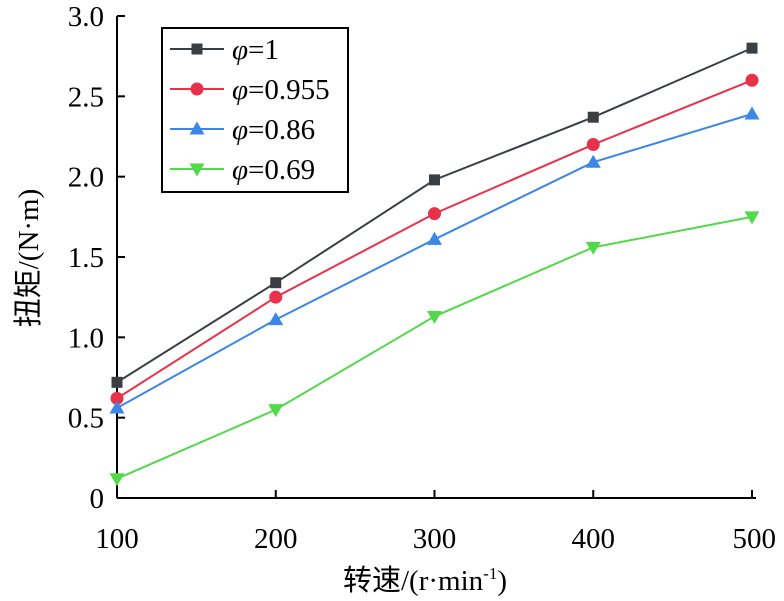 Image resolution: width=784 pixels, height=601 pixels. What do you see at coordinates (276, 539) in the screenshot?
I see `x-tick-label: 200` at bounding box center [276, 539].